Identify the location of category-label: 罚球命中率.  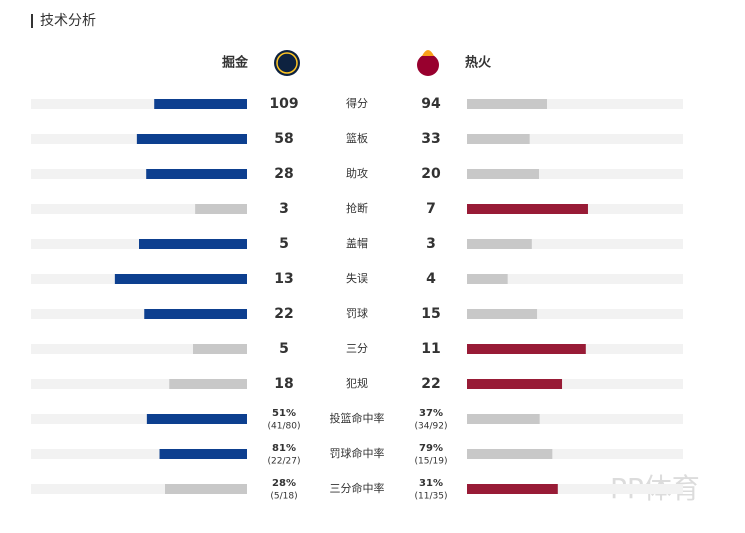
(357, 453).